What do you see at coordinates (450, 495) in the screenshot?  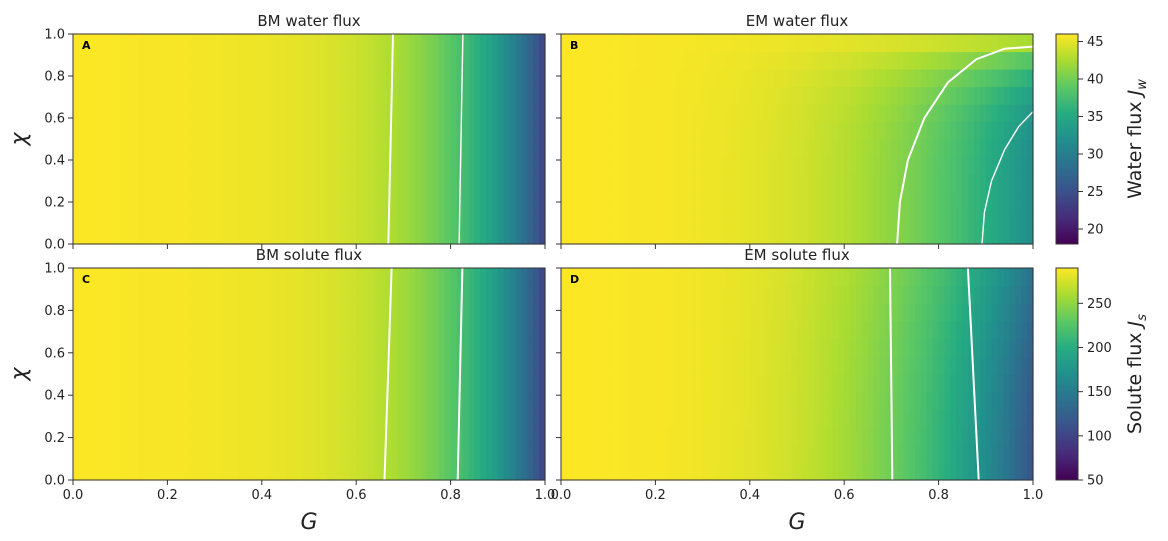 I see `x-tick-label: 0.8` at bounding box center [450, 495].